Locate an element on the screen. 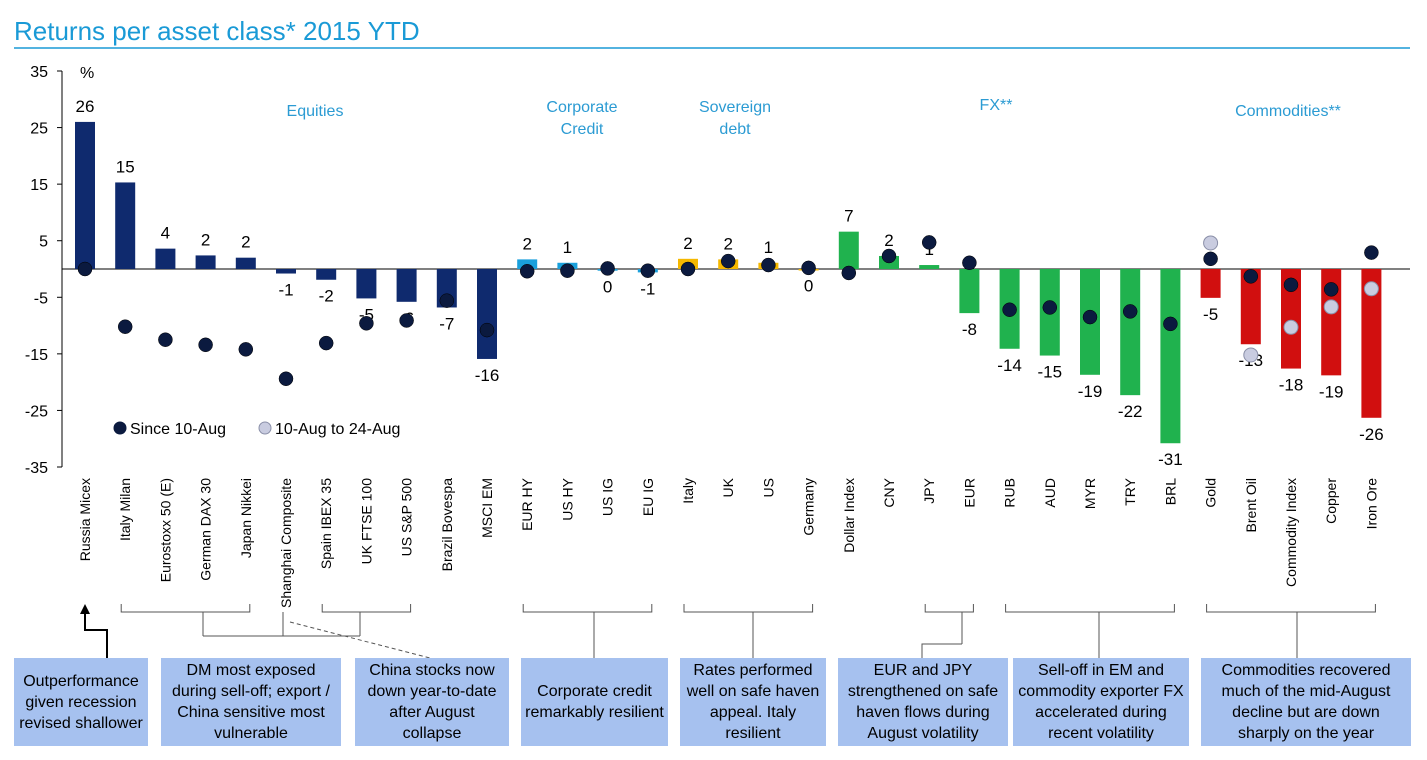 The image size is (1427, 760). value-label: -14 is located at coordinates (1009, 365).